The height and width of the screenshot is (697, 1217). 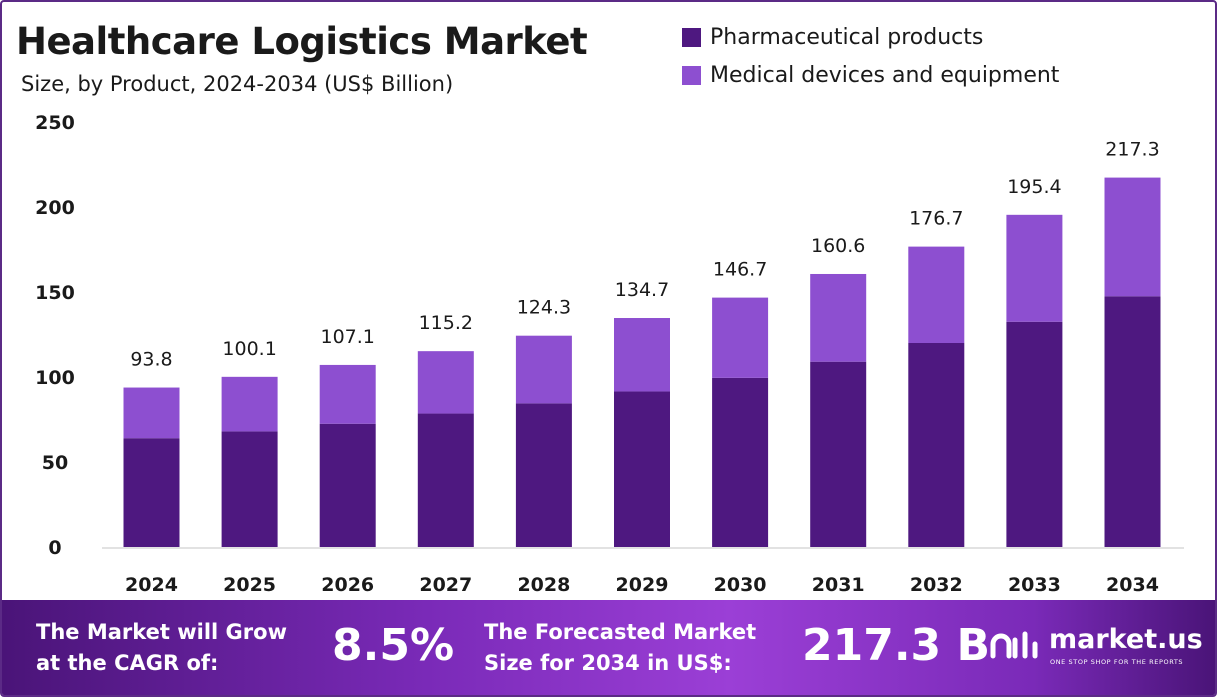 I want to click on bar-medical-devices-2026, so click(x=347, y=394).